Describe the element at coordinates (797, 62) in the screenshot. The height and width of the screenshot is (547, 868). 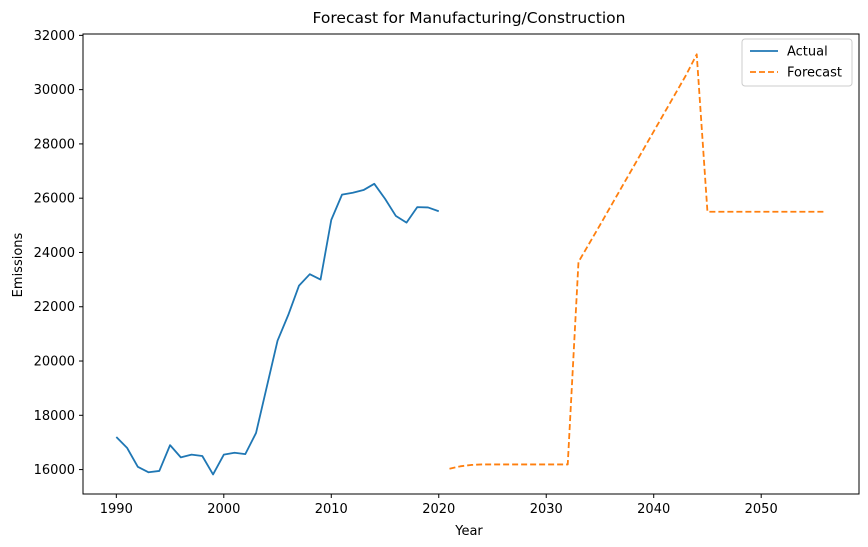
I see `legend: Actual Forecast` at that location.